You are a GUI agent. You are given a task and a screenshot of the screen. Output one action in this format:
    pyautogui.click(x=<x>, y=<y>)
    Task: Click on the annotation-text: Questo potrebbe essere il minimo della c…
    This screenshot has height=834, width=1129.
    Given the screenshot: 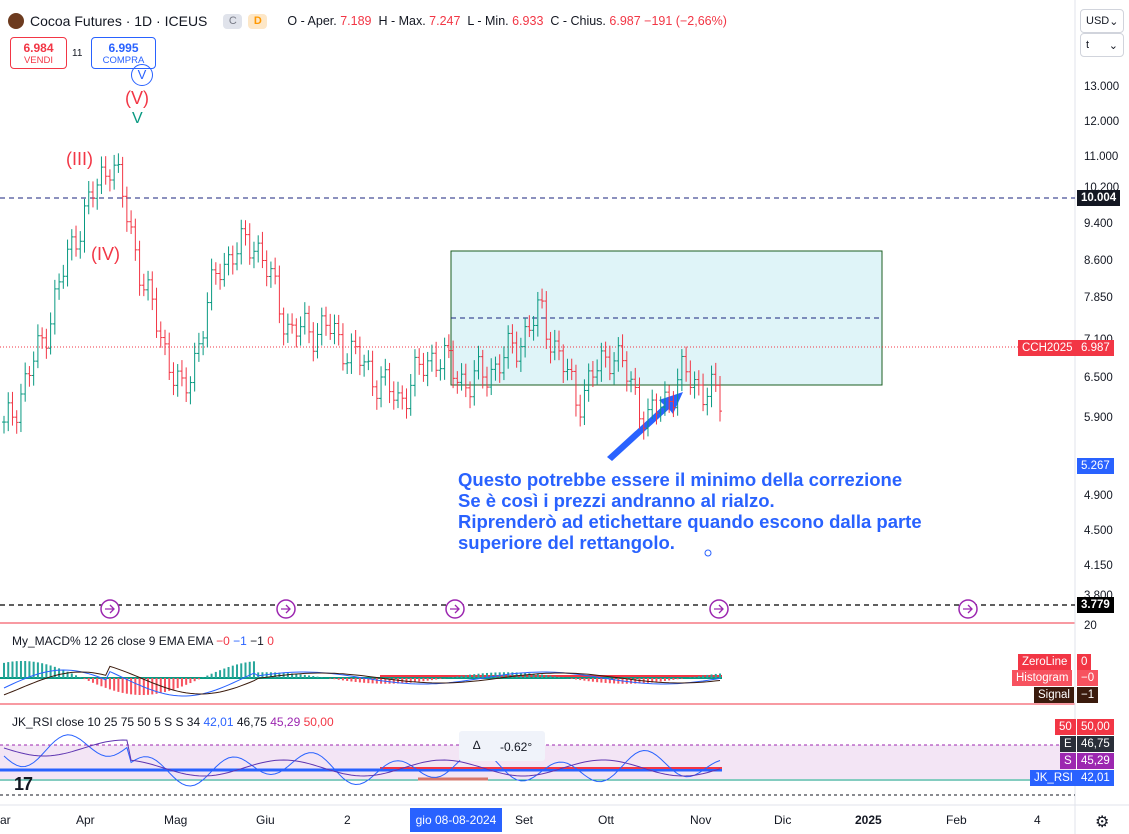 What is the action you would take?
    pyautogui.click(x=690, y=511)
    